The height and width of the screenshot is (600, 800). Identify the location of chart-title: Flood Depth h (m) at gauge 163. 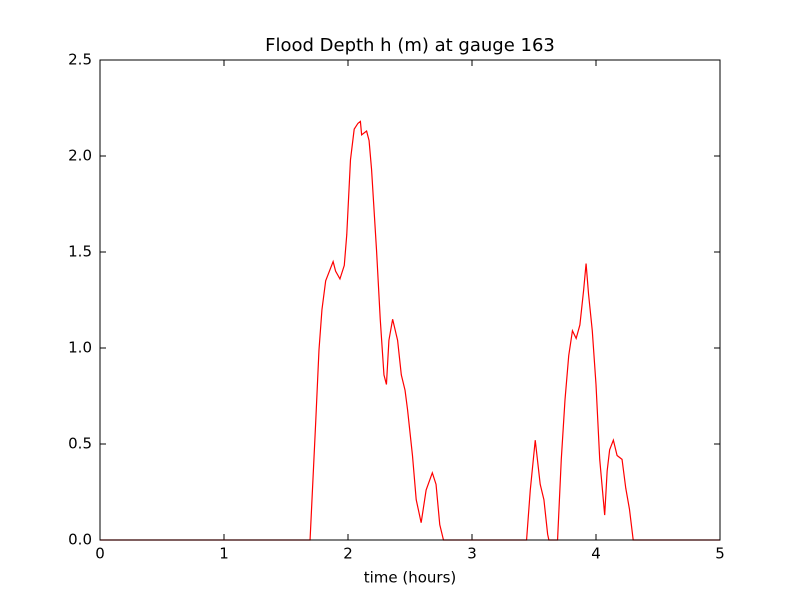
(410, 45).